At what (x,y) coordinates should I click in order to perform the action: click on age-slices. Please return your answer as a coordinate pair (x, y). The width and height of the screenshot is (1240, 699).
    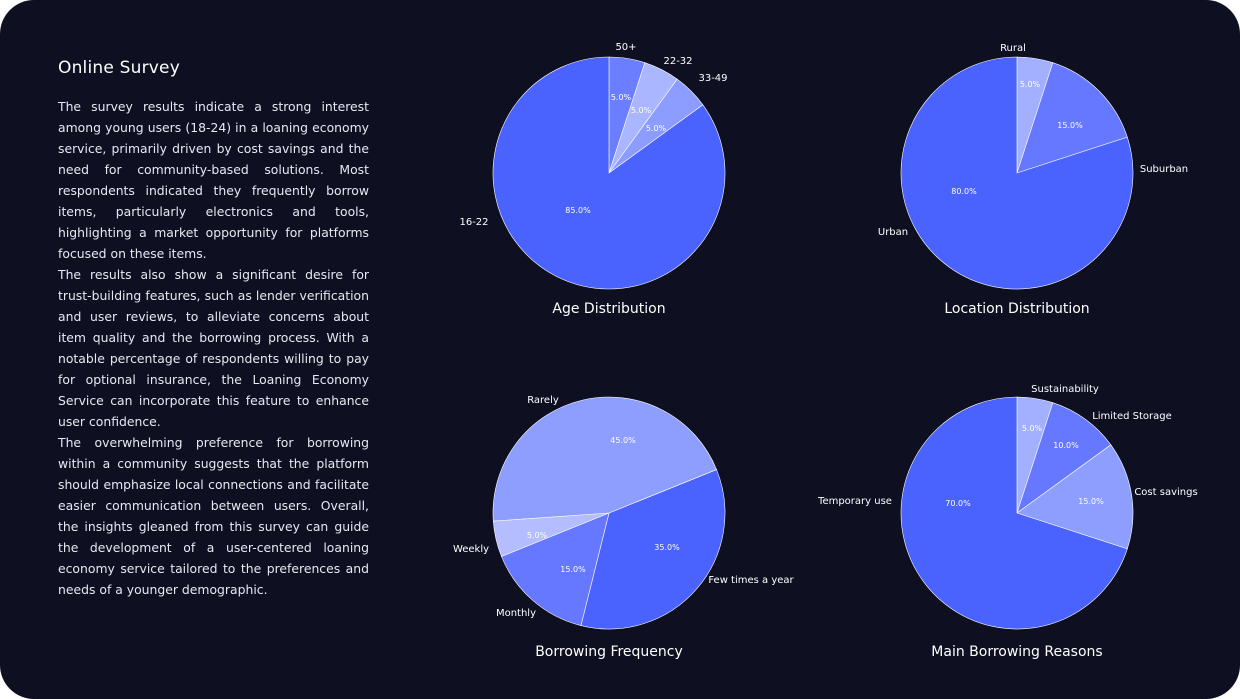
    Looking at the image, I should click on (609, 173).